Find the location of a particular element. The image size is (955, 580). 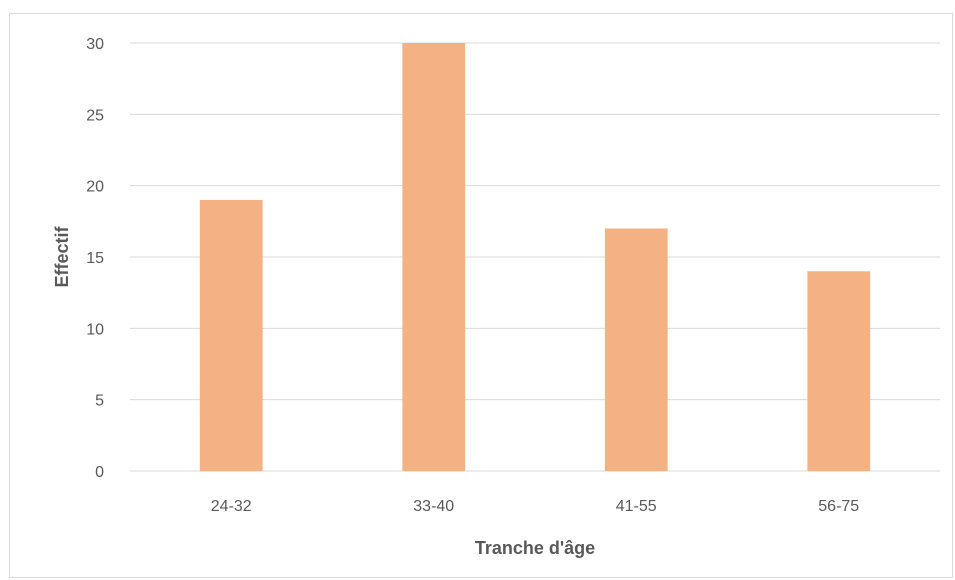

y-tick-label-0: 0 is located at coordinates (99, 472).